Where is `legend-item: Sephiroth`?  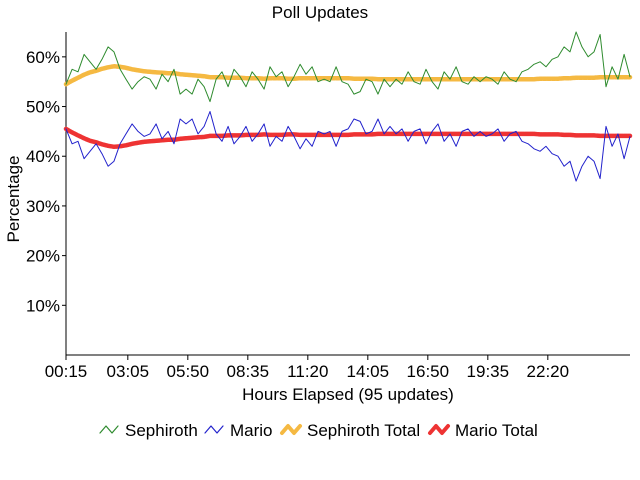 legend-item: Sephiroth is located at coordinates (148, 430).